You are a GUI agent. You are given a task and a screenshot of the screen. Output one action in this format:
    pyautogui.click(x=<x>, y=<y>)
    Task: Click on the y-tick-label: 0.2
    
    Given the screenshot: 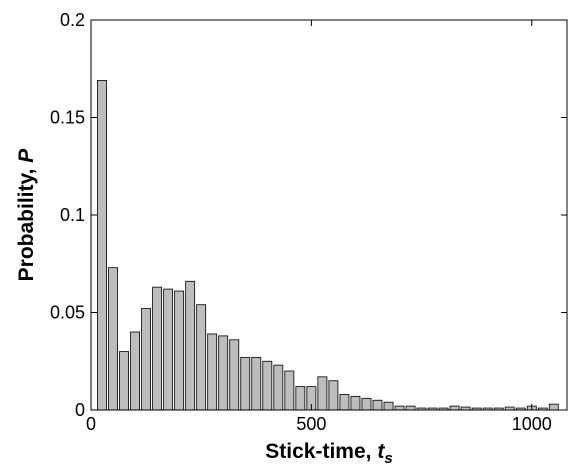 What is the action you would take?
    pyautogui.click(x=72, y=20)
    